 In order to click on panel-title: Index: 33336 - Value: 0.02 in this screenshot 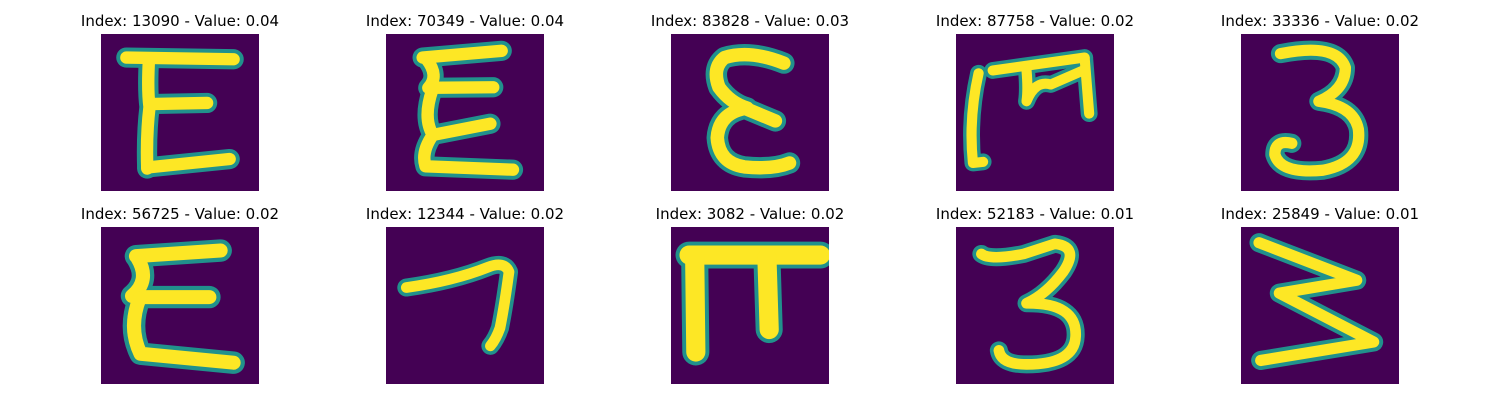, I will do `click(1320, 21)`.